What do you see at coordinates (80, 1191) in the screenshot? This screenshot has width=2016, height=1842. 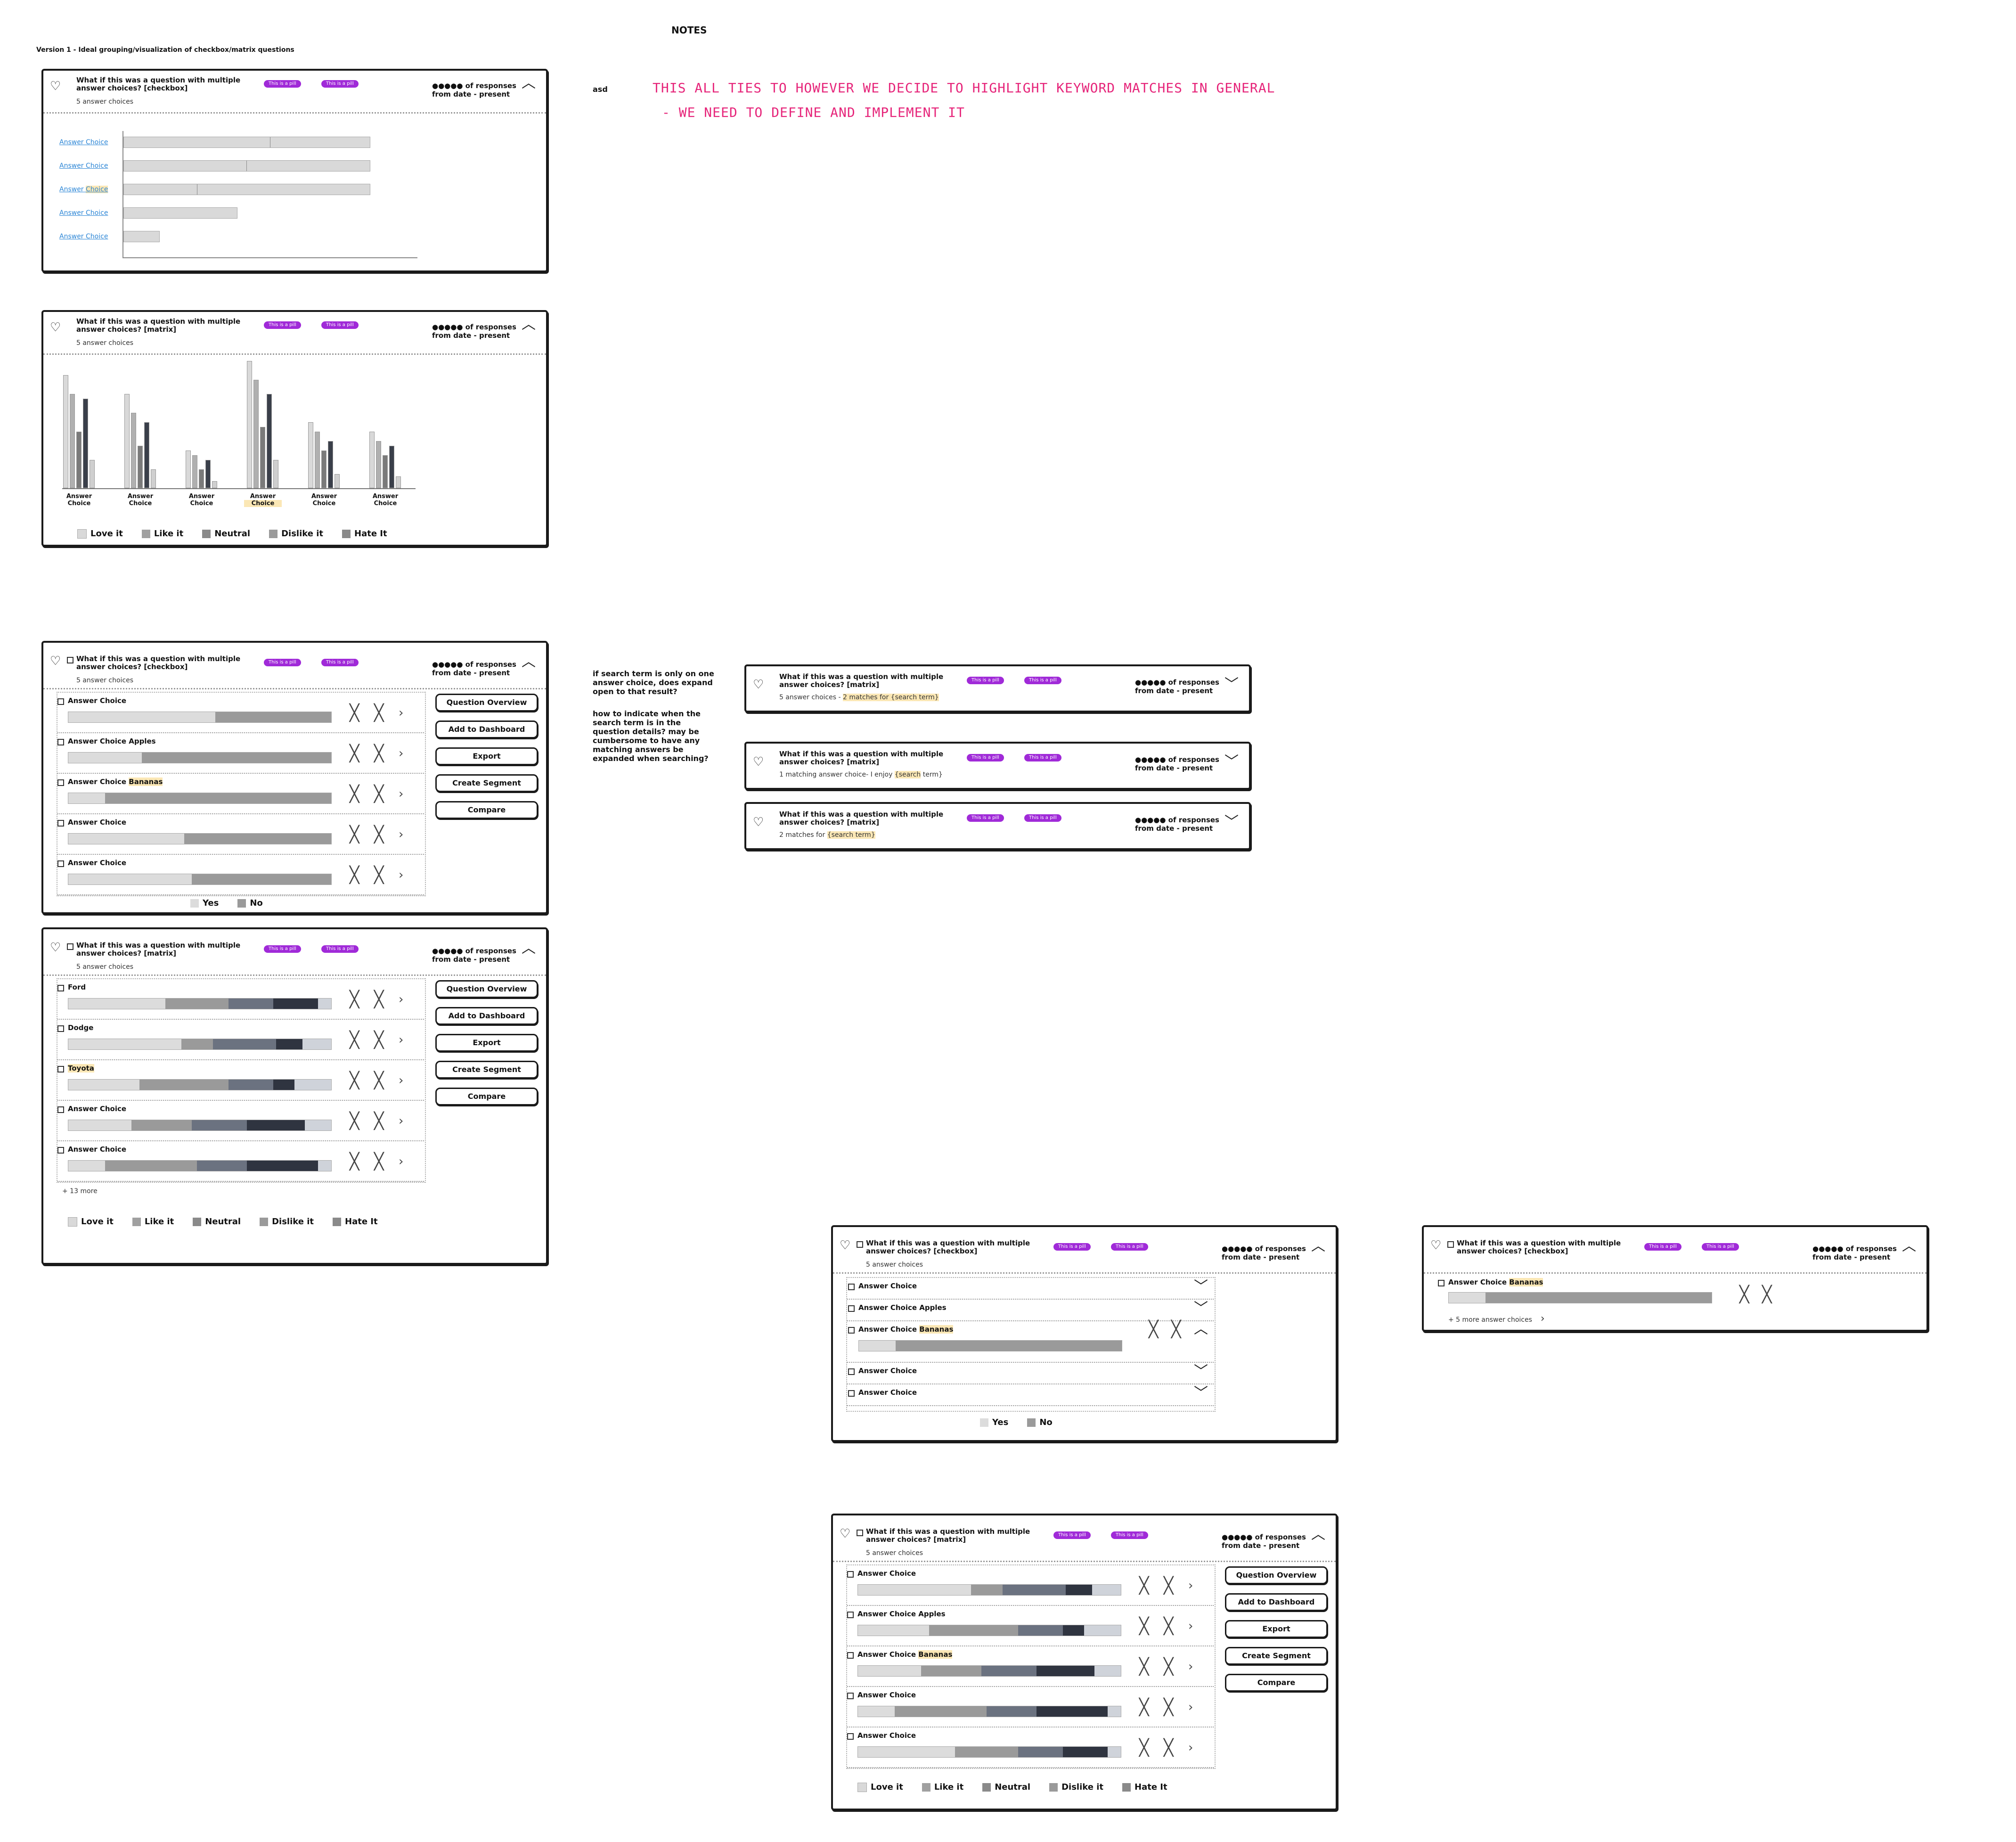 I see `more-link: + 13 more` at bounding box center [80, 1191].